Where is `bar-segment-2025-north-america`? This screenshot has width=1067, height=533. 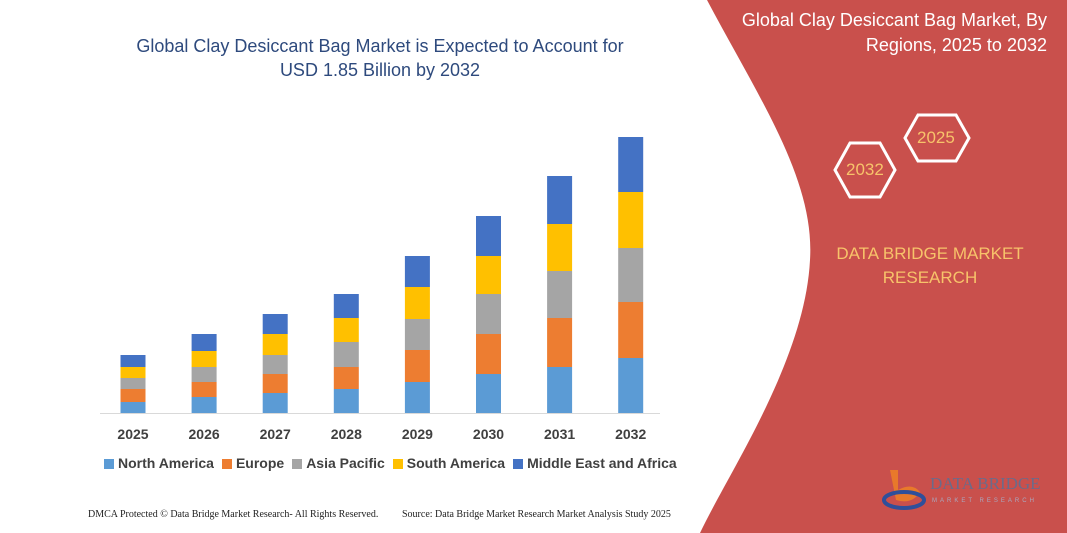
bar-segment-2025-north-america is located at coordinates (133, 407).